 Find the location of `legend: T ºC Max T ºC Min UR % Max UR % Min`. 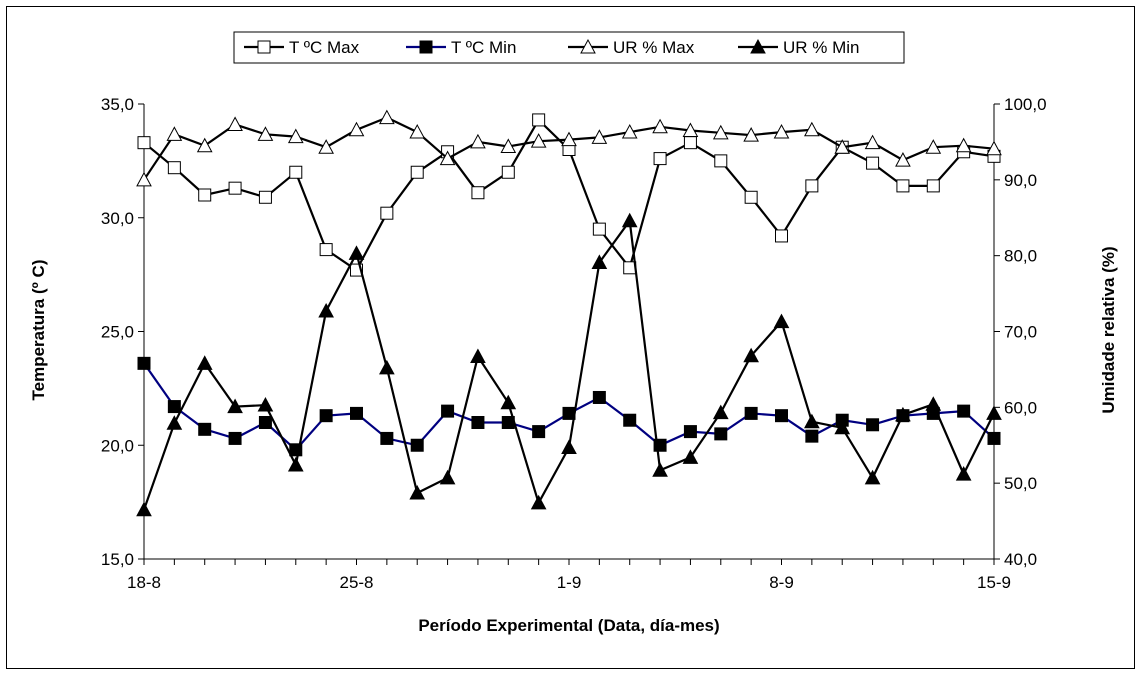

legend: T ºC Max T ºC Min UR % Max UR % Min is located at coordinates (569, 47).